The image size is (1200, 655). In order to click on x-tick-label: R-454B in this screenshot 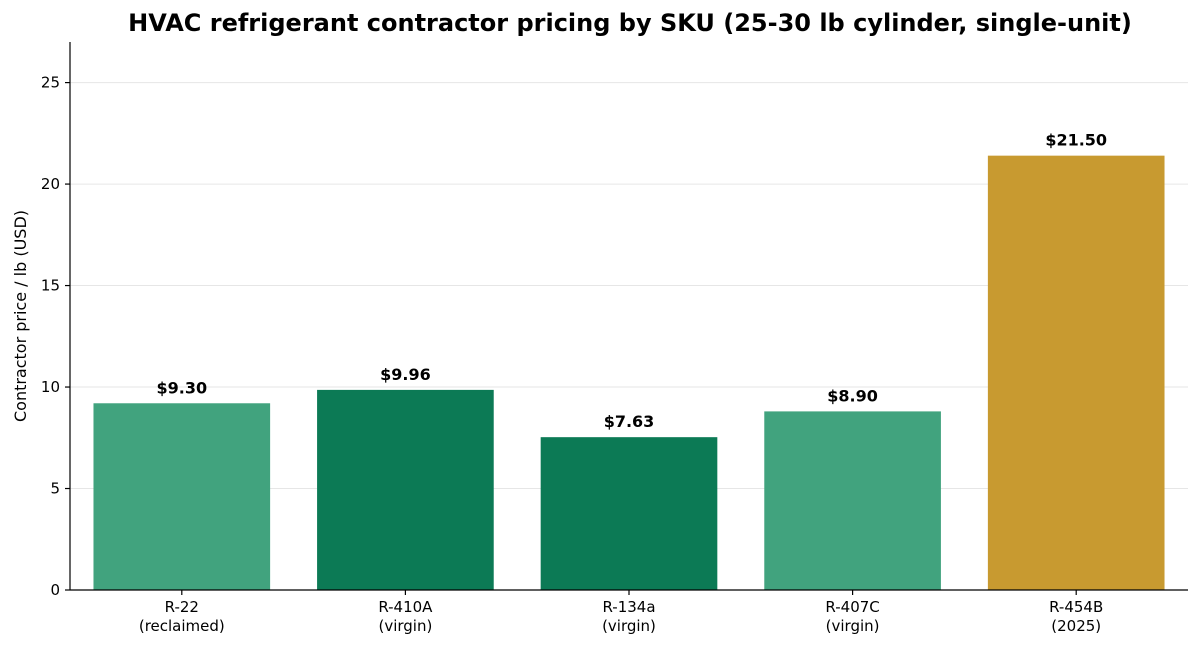, I will do `click(1076, 607)`.